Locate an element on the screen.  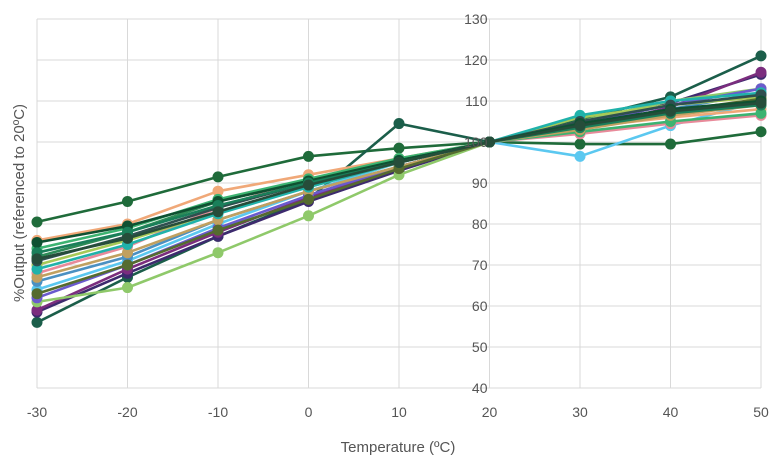
x-tick-label: 40 is located at coordinates (671, 412).